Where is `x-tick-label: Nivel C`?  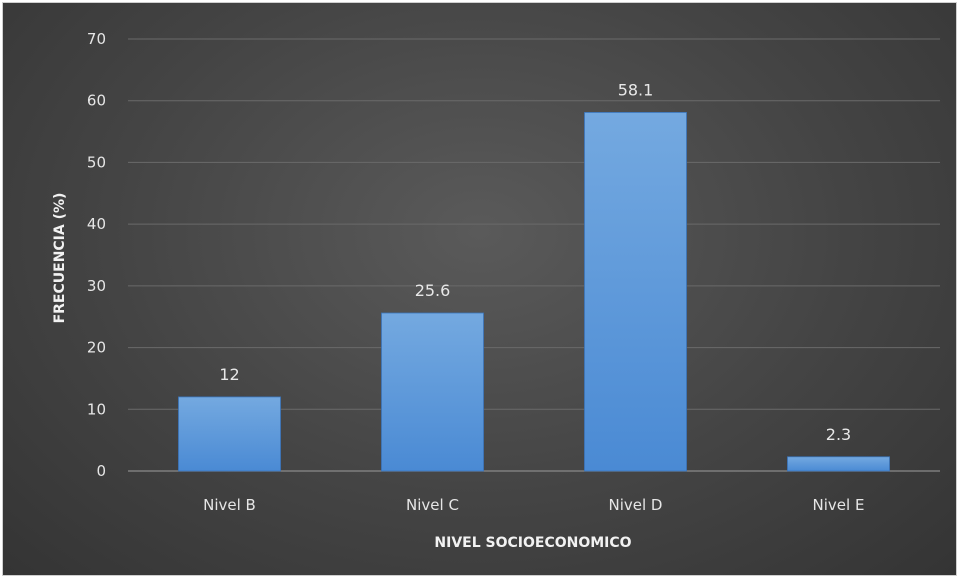 x-tick-label: Nivel C is located at coordinates (432, 505).